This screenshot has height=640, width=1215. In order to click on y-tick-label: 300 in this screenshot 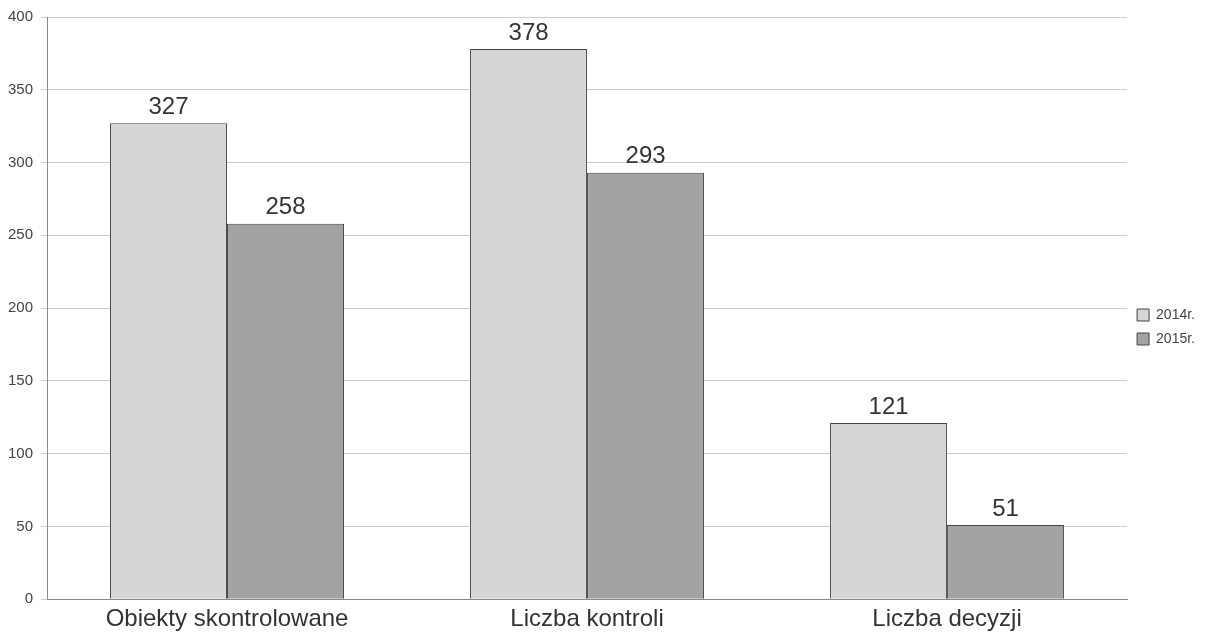, I will do `click(21, 161)`.